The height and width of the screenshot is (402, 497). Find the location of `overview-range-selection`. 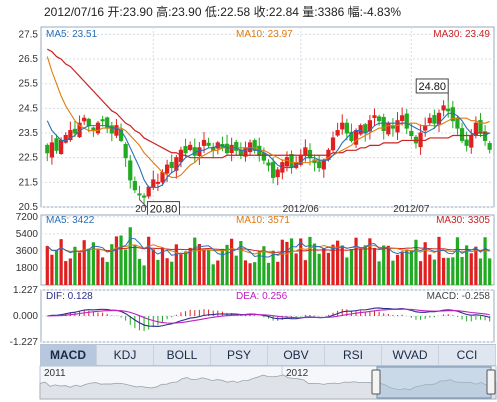

overview-range-selection is located at coordinates (434, 382).